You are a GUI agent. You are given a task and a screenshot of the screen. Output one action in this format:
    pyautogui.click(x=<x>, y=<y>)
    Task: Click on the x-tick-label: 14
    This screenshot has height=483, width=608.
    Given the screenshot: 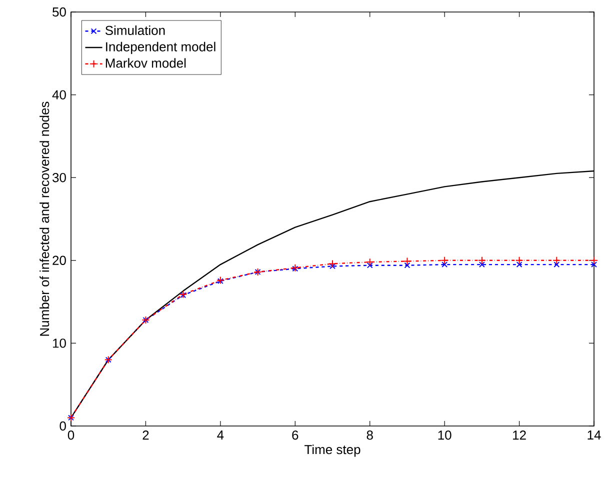 What is the action you would take?
    pyautogui.click(x=594, y=435)
    